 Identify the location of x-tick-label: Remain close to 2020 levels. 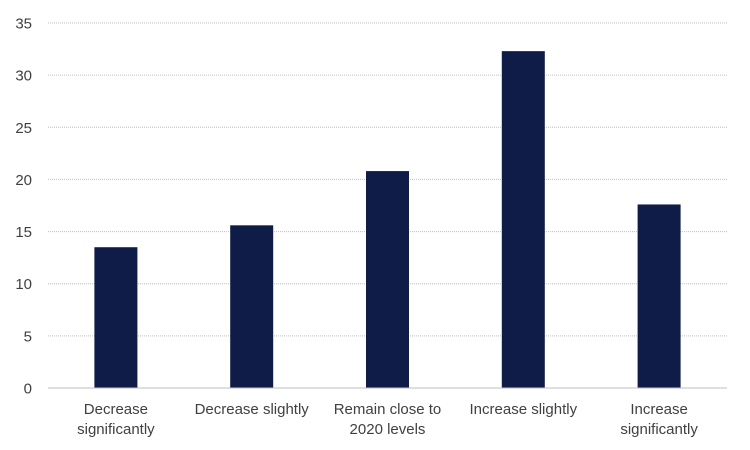
(388, 419).